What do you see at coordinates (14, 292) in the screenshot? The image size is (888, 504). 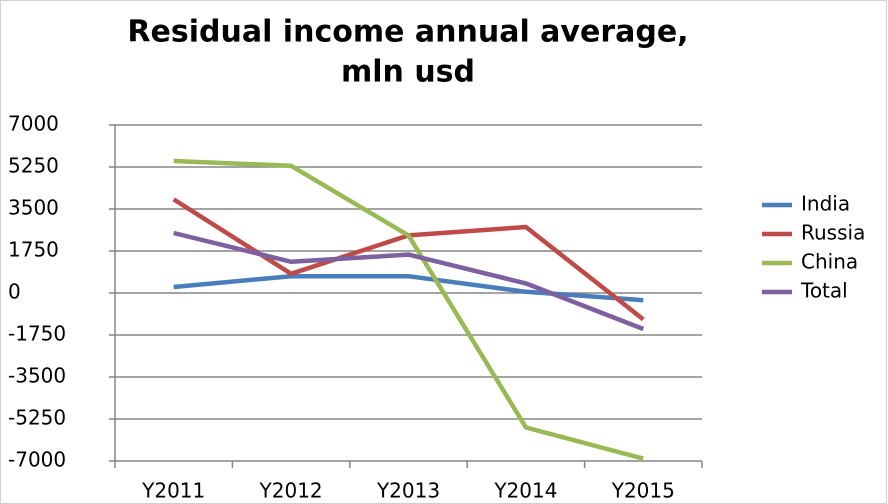 I see `y-tick-label: 0` at bounding box center [14, 292].